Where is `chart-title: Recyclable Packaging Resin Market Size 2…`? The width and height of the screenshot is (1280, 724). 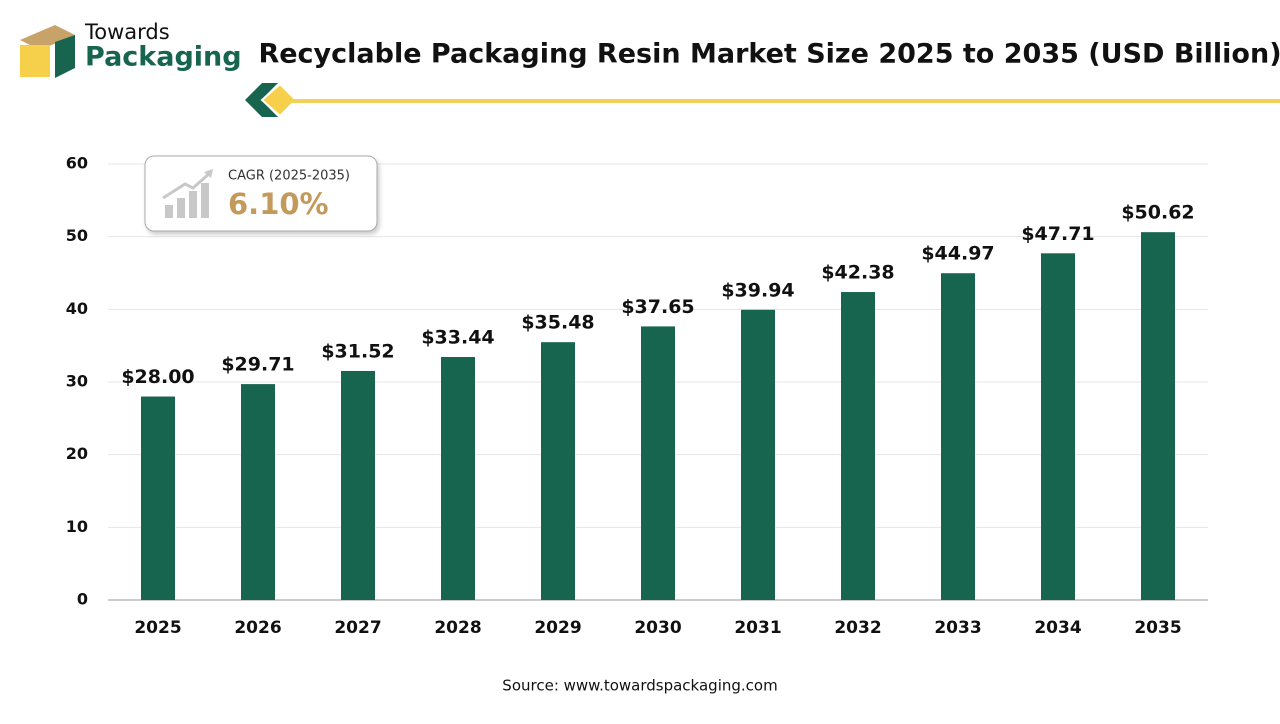 chart-title: Recyclable Packaging Resin Market Size 2… is located at coordinates (769, 54).